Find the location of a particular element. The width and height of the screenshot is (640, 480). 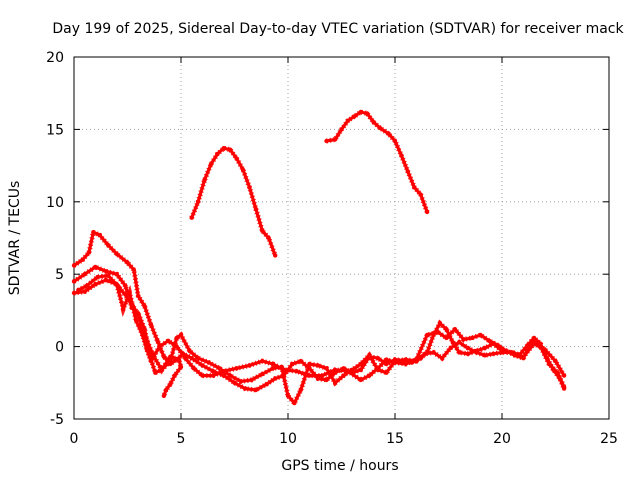

x-tick-label: 15 is located at coordinates (395, 439).